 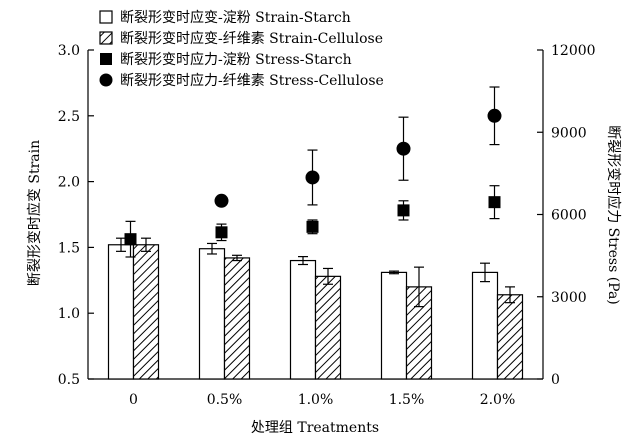 What do you see at coordinates (569, 216) in the screenshot?
I see `right-tick-label: 6000` at bounding box center [569, 216].